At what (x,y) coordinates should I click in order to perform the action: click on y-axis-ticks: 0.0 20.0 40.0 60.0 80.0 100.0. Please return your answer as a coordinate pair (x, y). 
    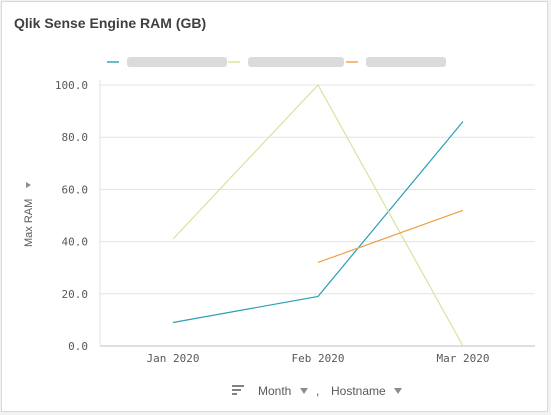
    Looking at the image, I should click on (71, 216).